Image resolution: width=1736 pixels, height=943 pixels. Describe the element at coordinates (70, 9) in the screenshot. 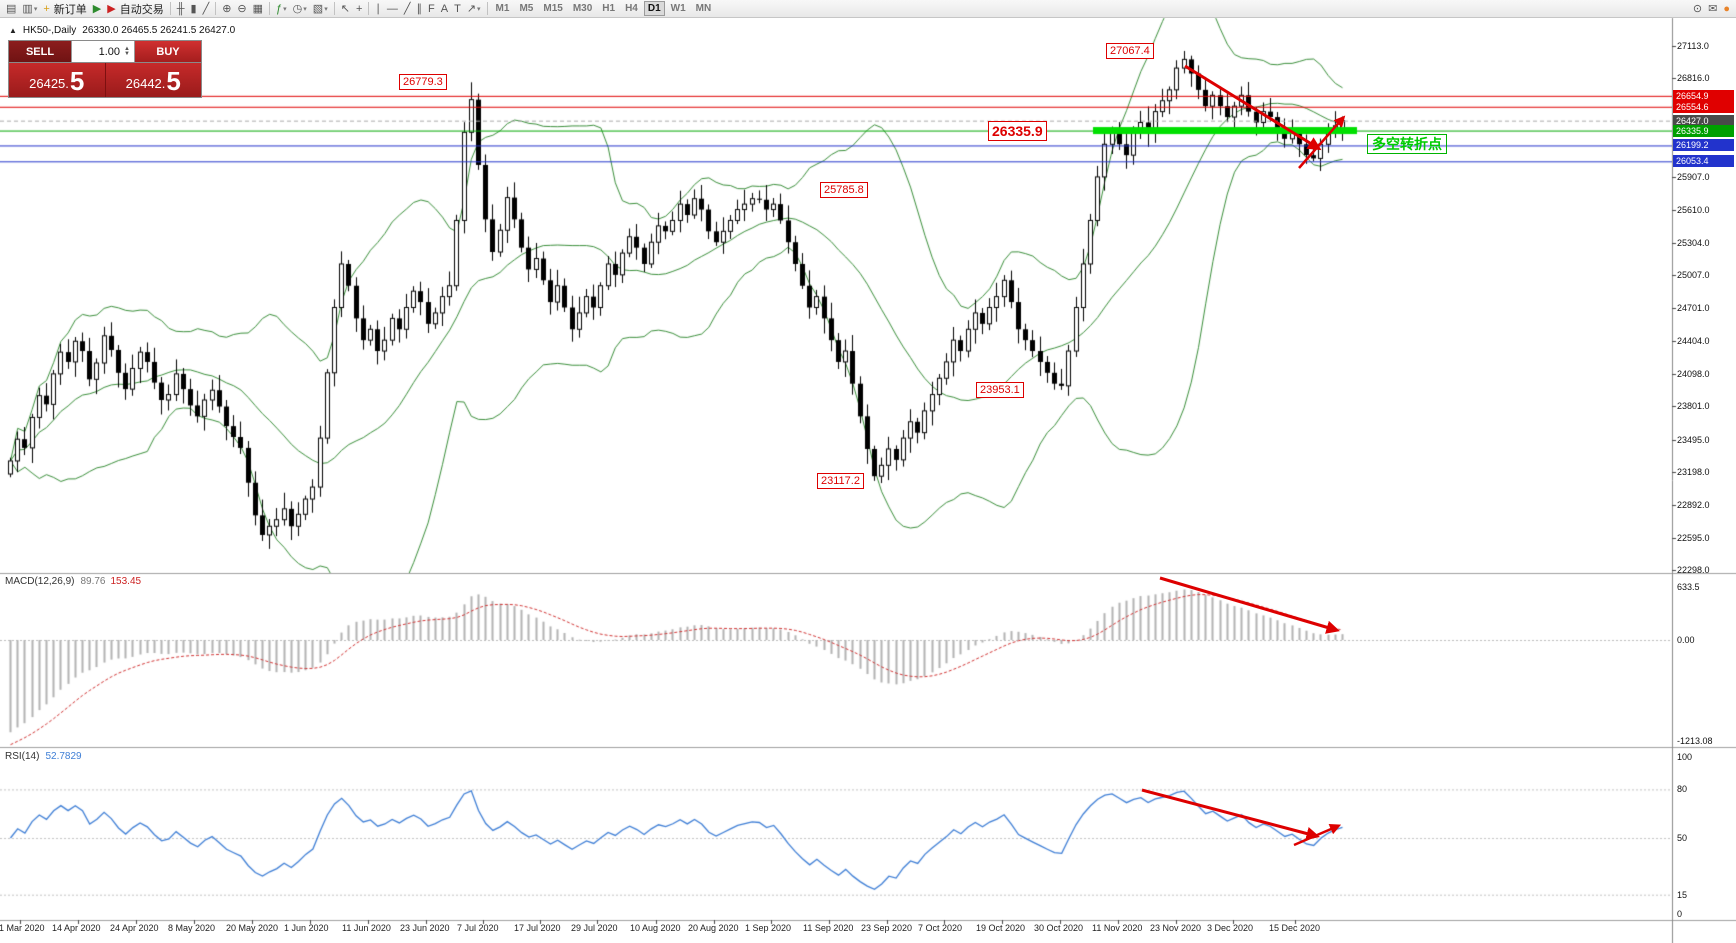

I see `new-order-label: 新订单` at that location.